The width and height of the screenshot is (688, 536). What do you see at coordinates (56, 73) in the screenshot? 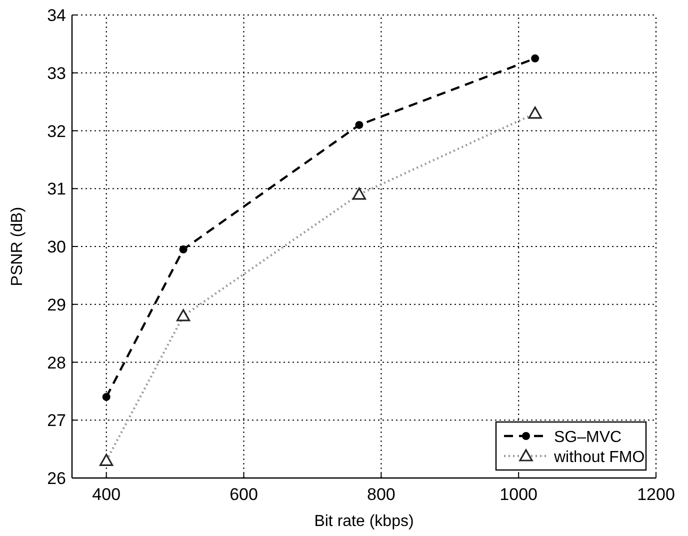
I see `y-tick-label: 33` at bounding box center [56, 73].